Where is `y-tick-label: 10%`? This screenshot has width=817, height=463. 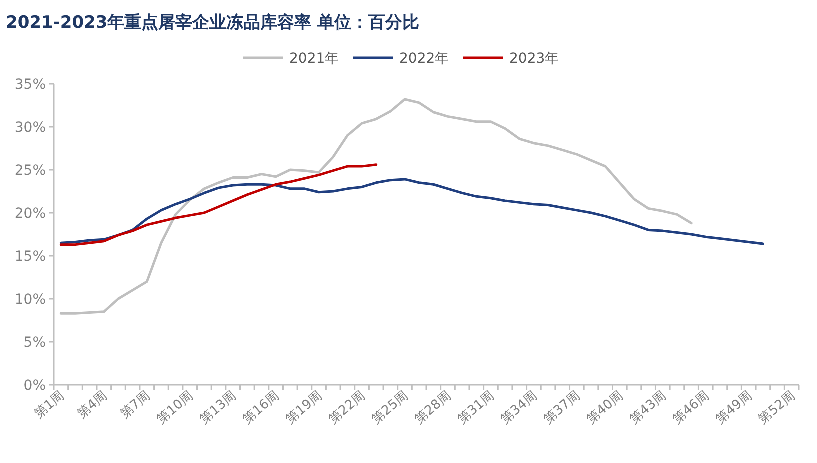
y-tick-label: 10% is located at coordinates (30, 300).